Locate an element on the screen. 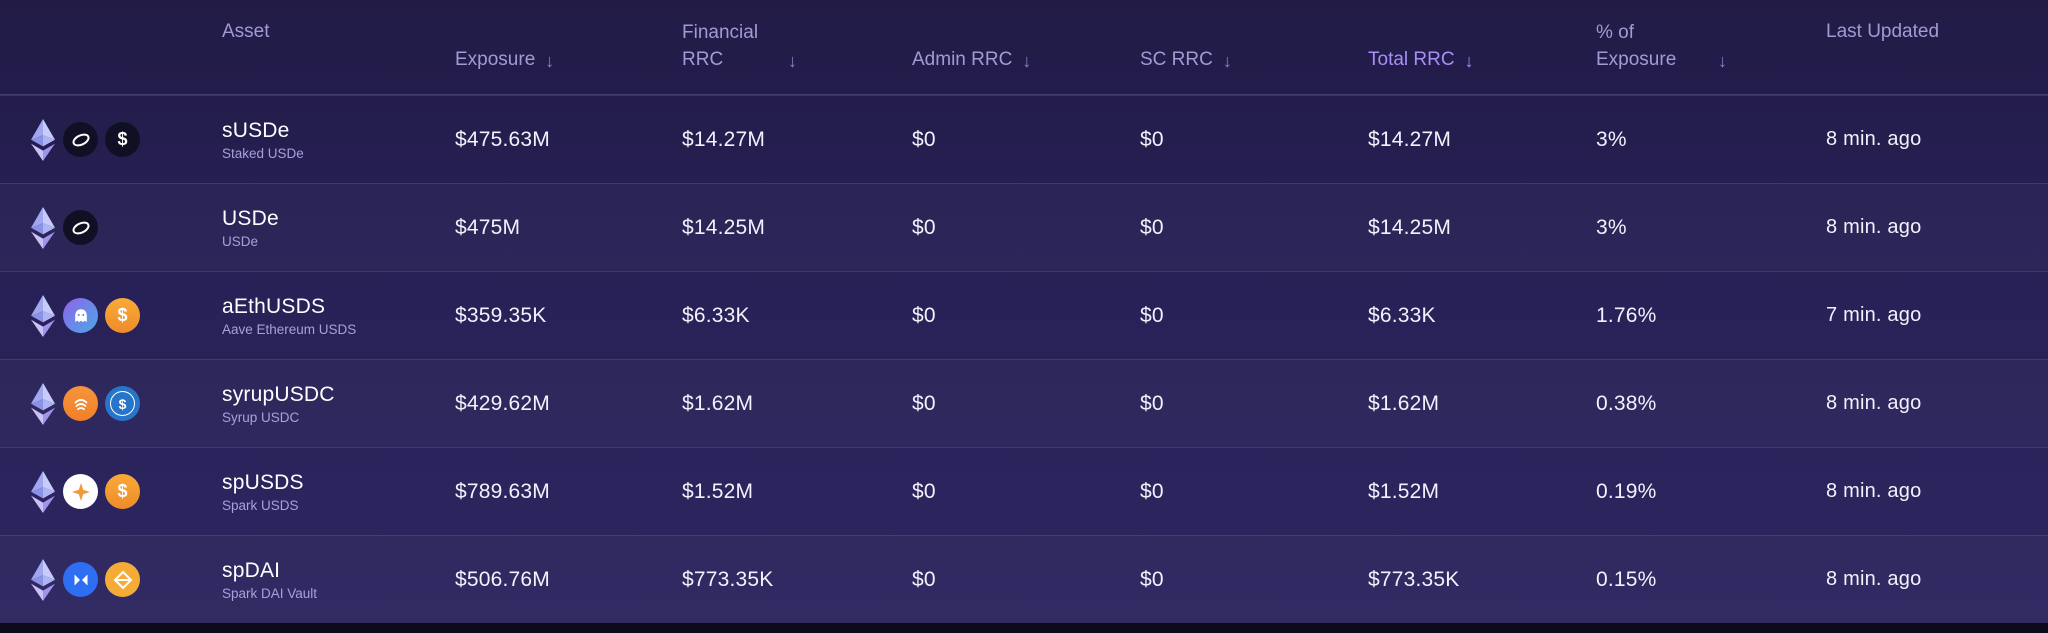  column-label: Financial RRC is located at coordinates (720, 46).